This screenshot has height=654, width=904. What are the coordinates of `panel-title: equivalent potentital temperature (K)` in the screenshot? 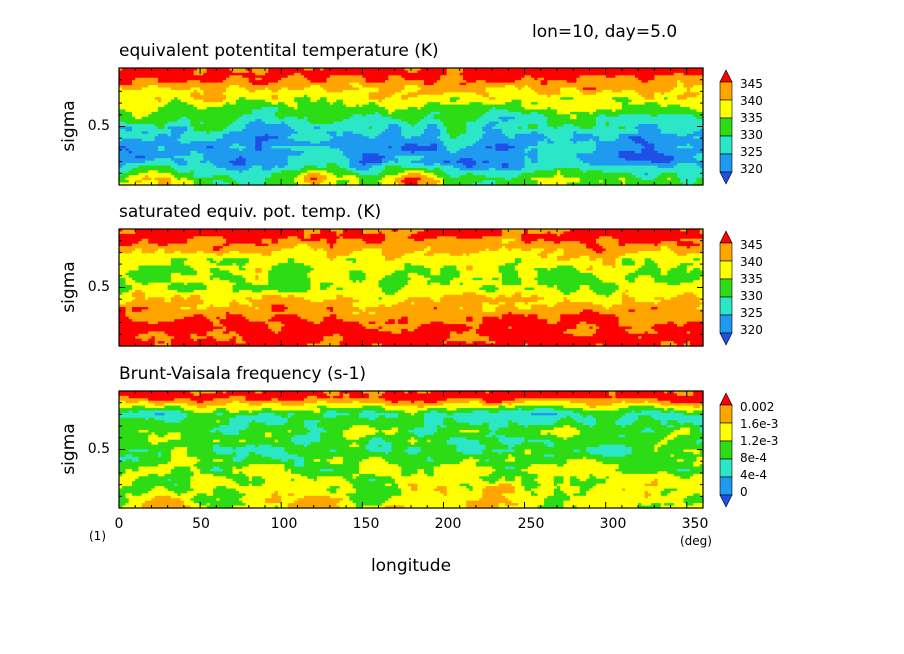 It's located at (279, 51).